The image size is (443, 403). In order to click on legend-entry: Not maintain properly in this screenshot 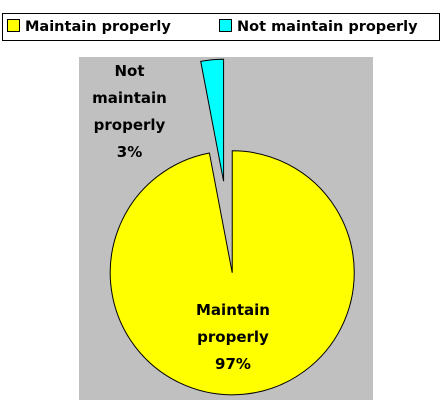, I will do `click(318, 27)`.